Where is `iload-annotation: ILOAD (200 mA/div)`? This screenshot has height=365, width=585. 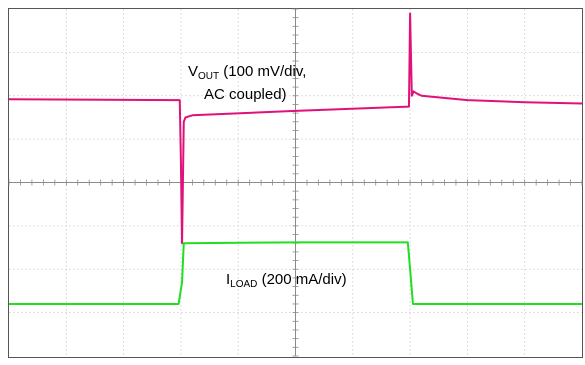 iload-annotation: ILOAD (200 mA/div) is located at coordinates (286, 280).